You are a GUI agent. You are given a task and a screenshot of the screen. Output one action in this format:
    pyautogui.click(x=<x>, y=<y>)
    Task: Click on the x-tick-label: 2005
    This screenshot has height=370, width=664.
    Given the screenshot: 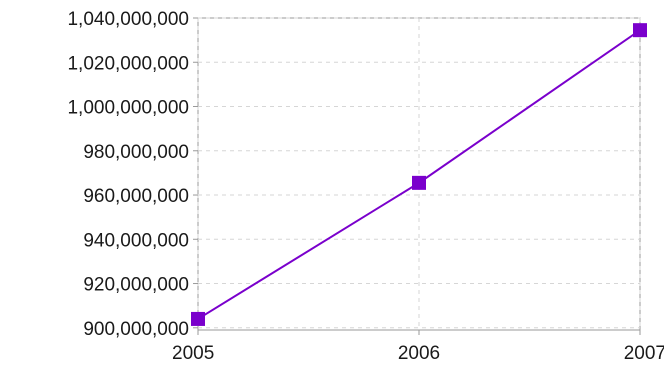 What is the action you would take?
    pyautogui.click(x=193, y=353)
    